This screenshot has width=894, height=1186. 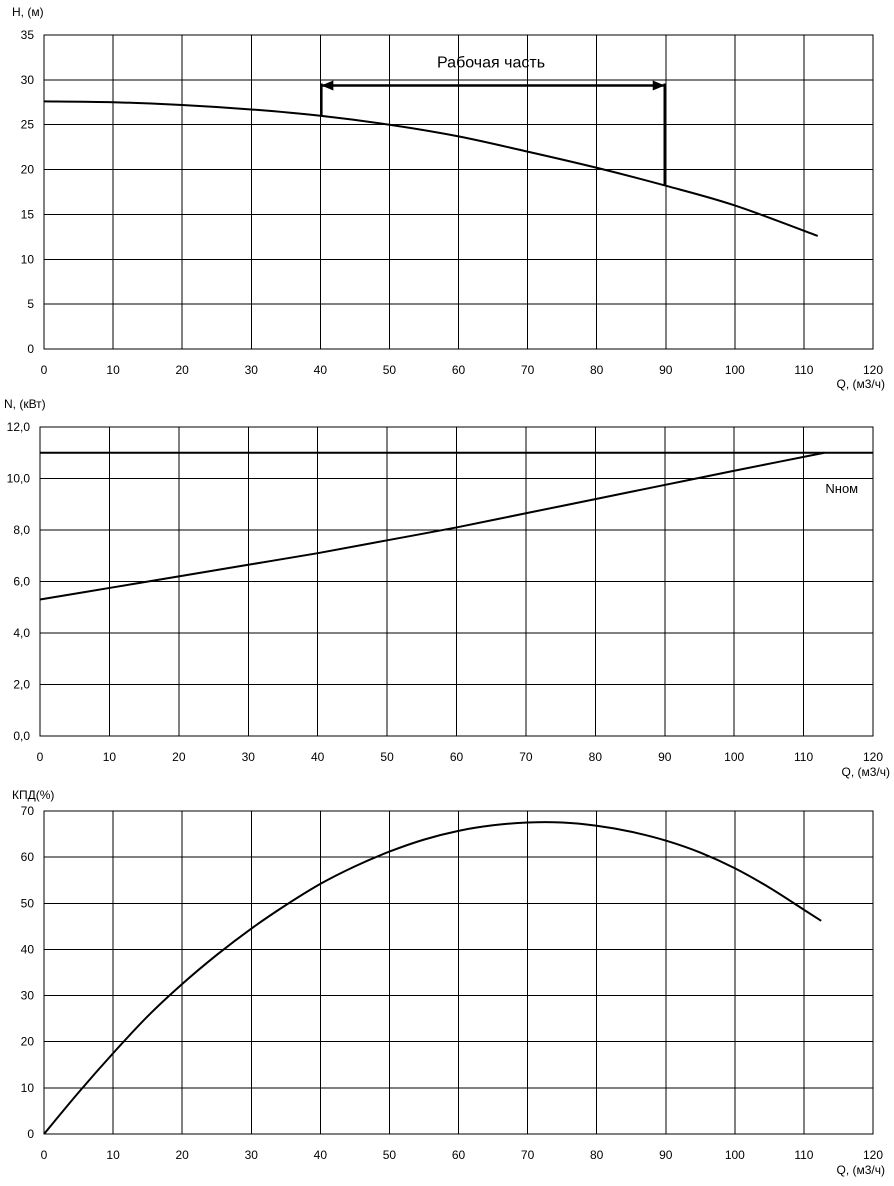 What do you see at coordinates (327, 85) in the screenshot?
I see `arrowhead-left-icon` at bounding box center [327, 85].